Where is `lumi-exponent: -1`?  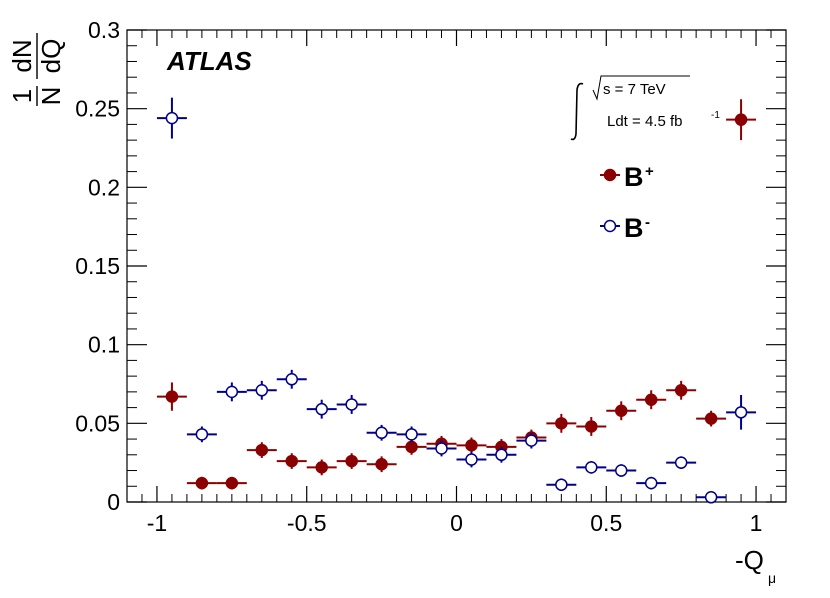 lumi-exponent: -1 is located at coordinates (715, 115).